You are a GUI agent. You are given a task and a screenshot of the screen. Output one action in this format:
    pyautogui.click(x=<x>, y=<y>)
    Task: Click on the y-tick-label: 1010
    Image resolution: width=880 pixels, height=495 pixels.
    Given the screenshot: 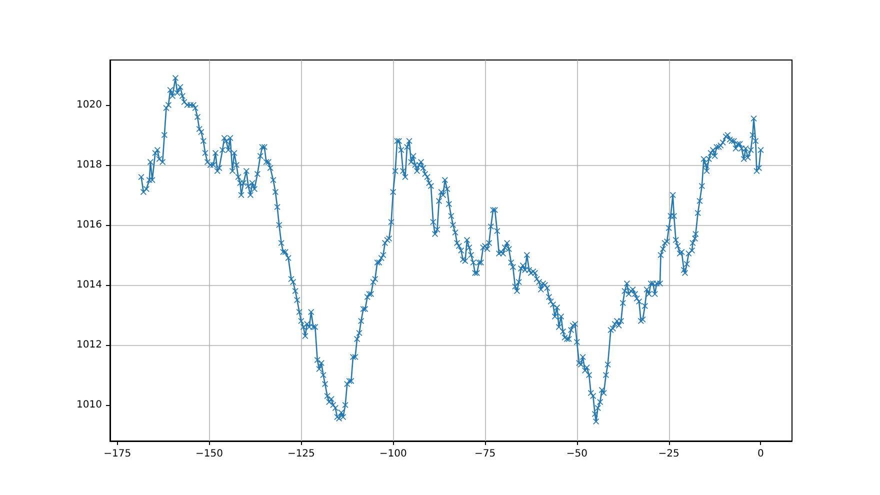 What is the action you would take?
    pyautogui.click(x=89, y=405)
    